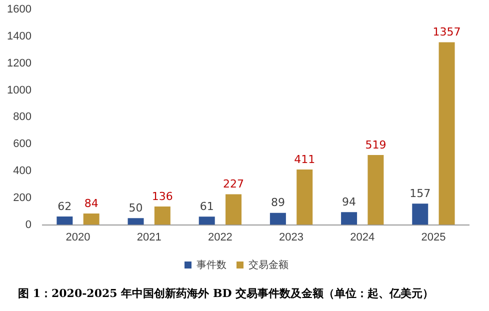 This screenshot has height=311, width=489. Describe the element at coordinates (268, 264) in the screenshot. I see `legend-label: 交易金额` at that location.